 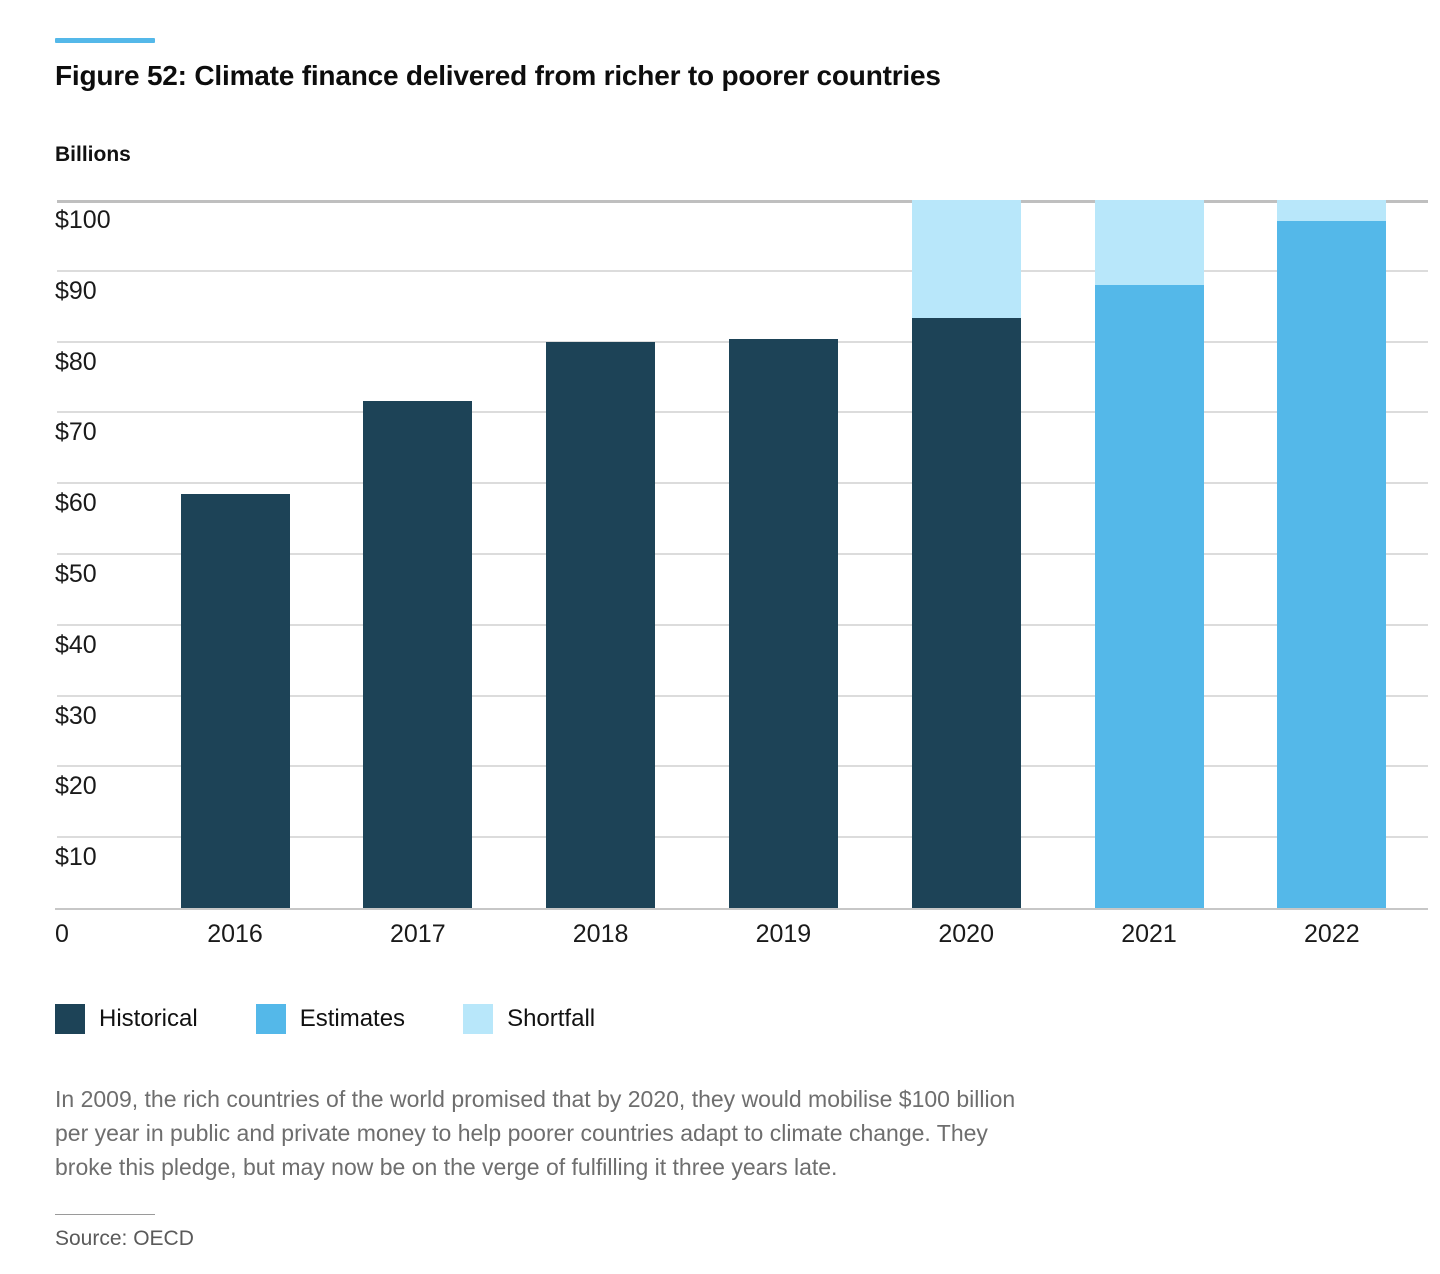 I want to click on y-tick-label-60: $60, so click(x=76, y=503).